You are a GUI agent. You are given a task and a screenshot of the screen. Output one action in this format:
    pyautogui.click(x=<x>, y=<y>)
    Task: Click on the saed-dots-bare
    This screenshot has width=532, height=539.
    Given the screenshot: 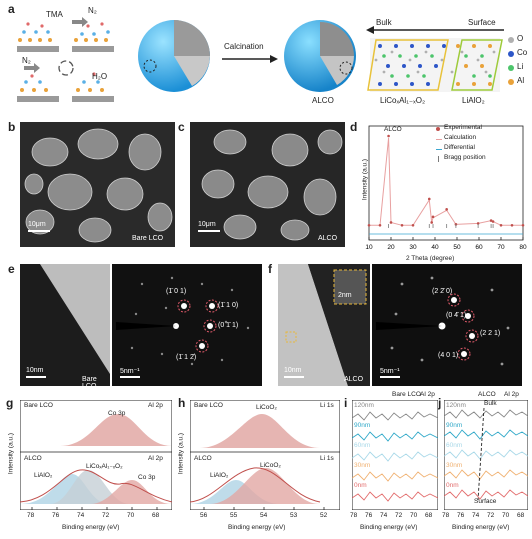 What is the action you would take?
    pyautogui.click(x=183, y=321)
    